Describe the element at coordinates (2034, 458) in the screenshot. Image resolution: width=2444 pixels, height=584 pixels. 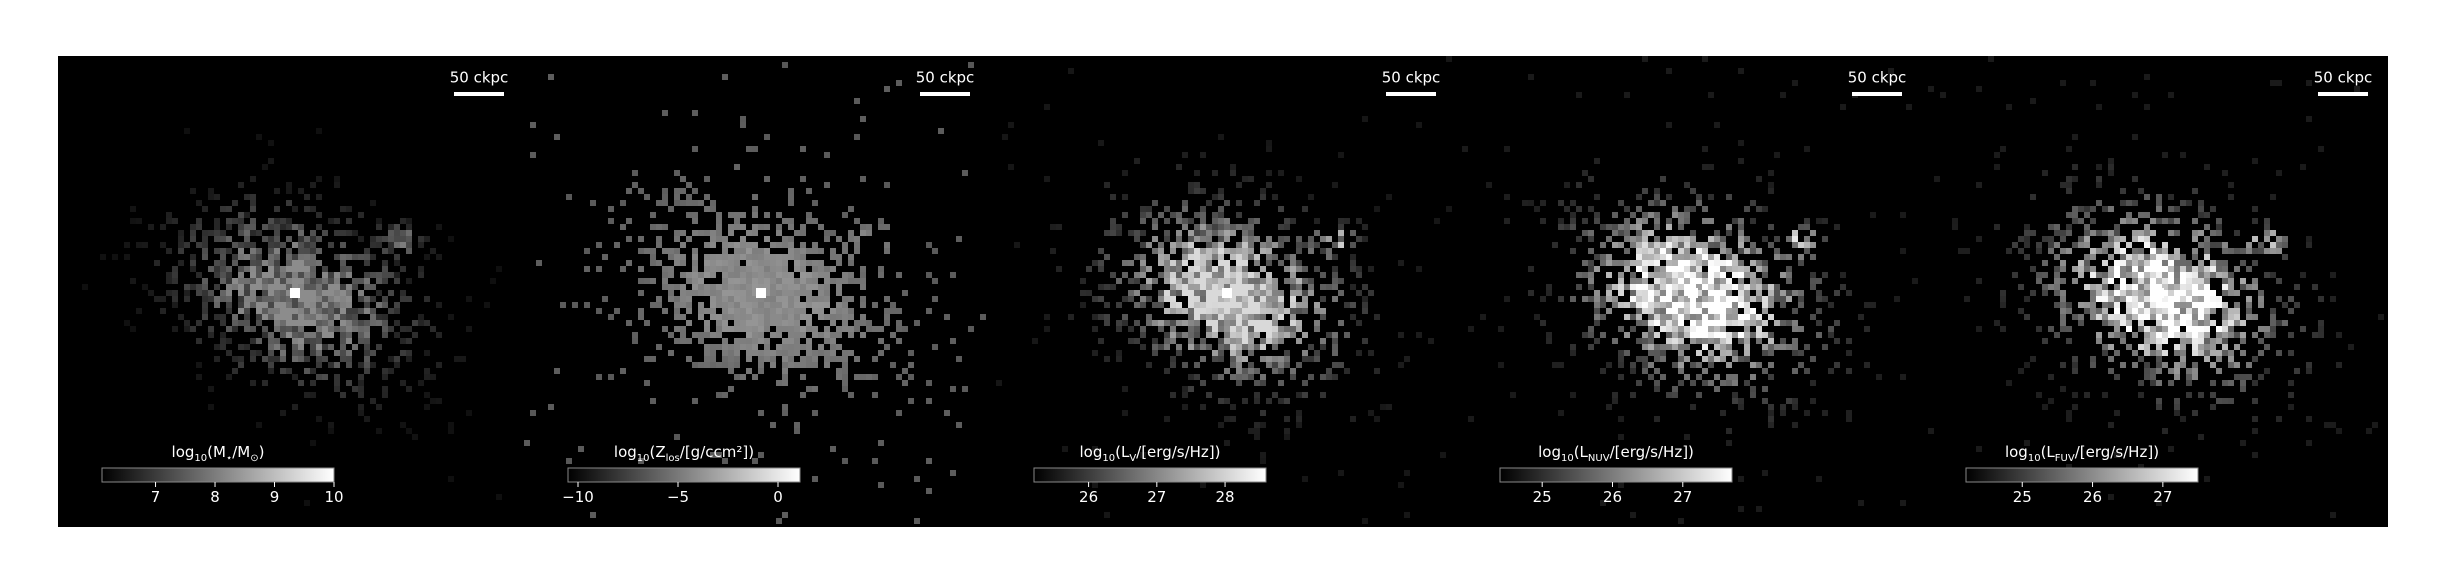
I see `label-subscript: 10` at that location.